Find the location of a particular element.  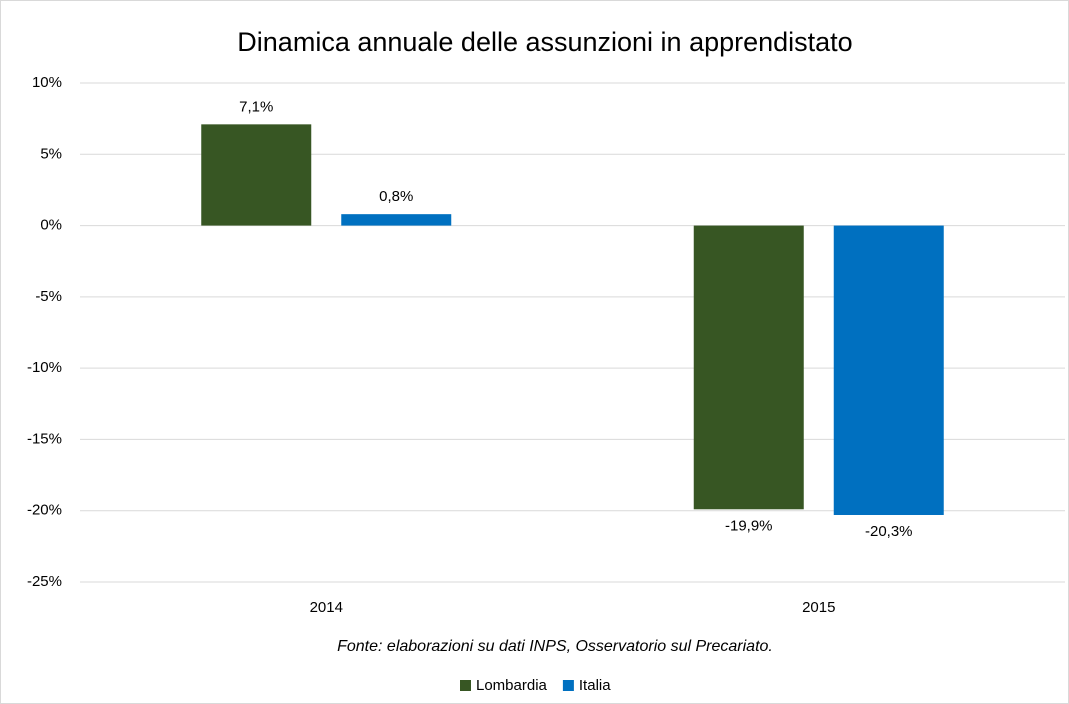

y-tick-label: -25% is located at coordinates (44, 581).